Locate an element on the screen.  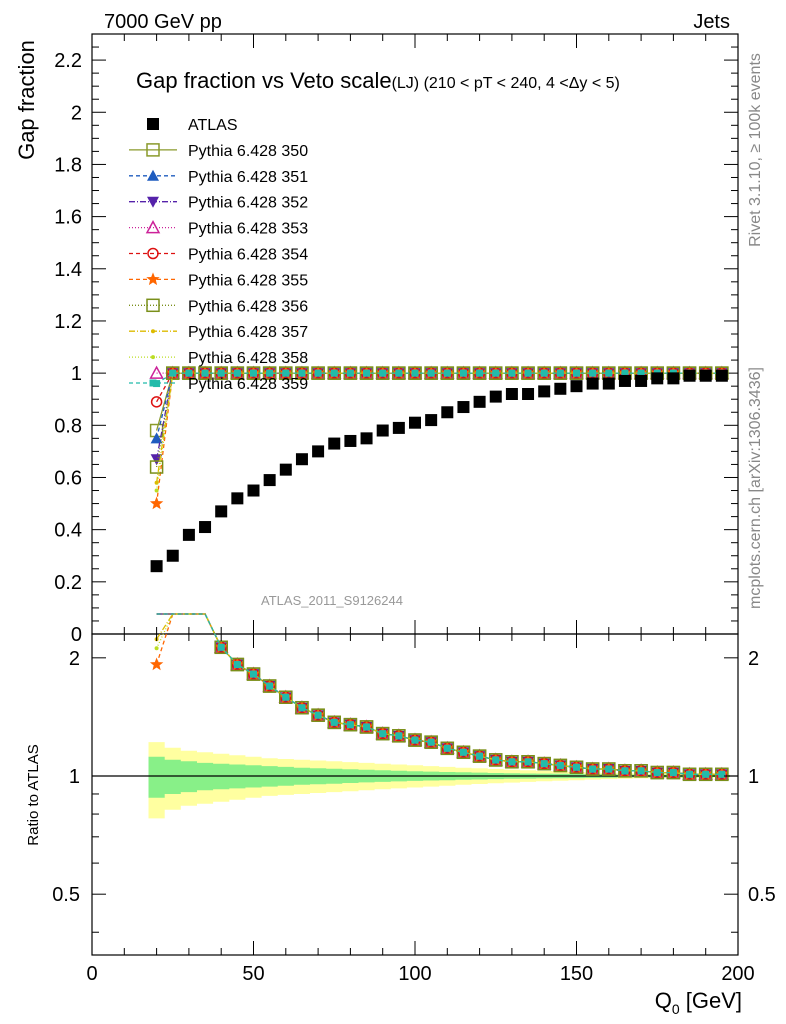
legend-entry: Pythia 6.428 357 is located at coordinates (218, 332).